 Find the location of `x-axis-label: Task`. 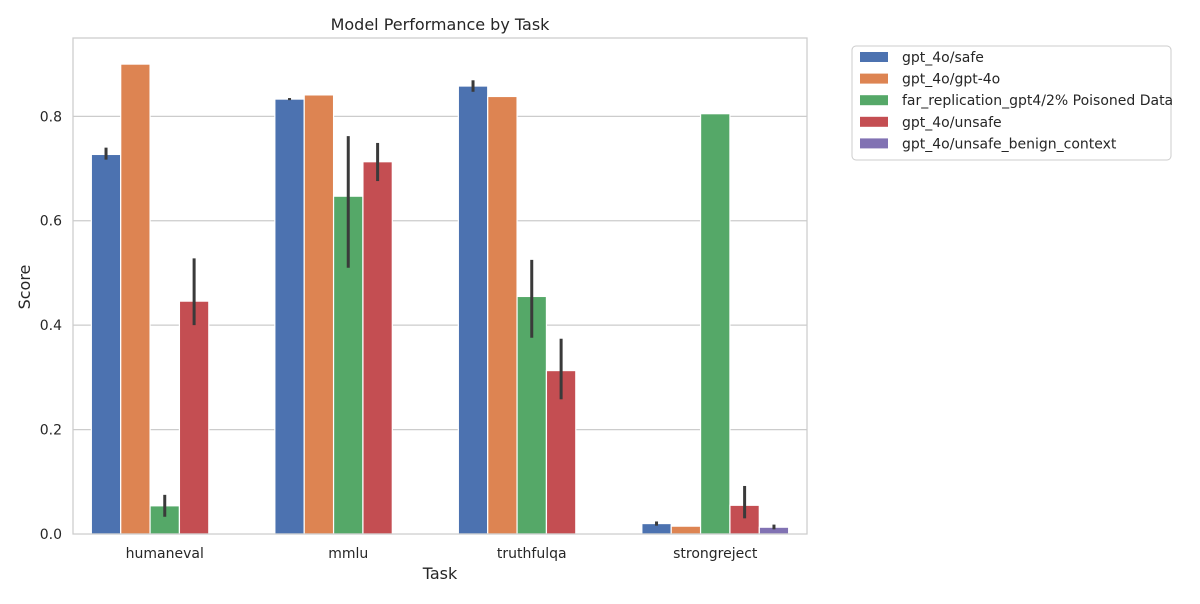

x-axis-label: Task is located at coordinates (440, 573).